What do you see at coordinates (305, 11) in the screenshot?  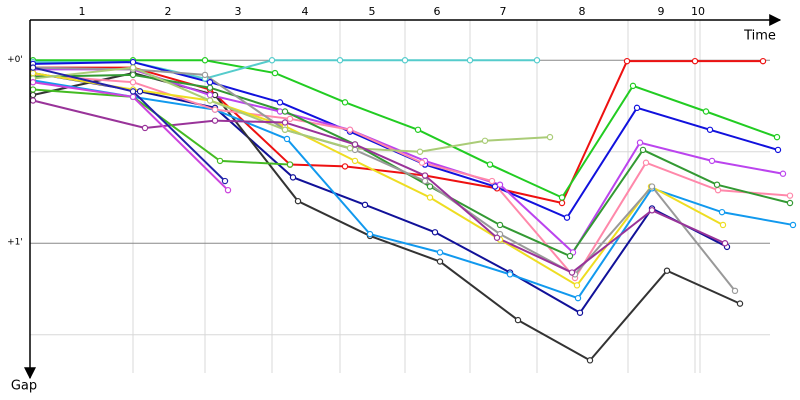 I see `x-tick-label: 4` at bounding box center [305, 11].